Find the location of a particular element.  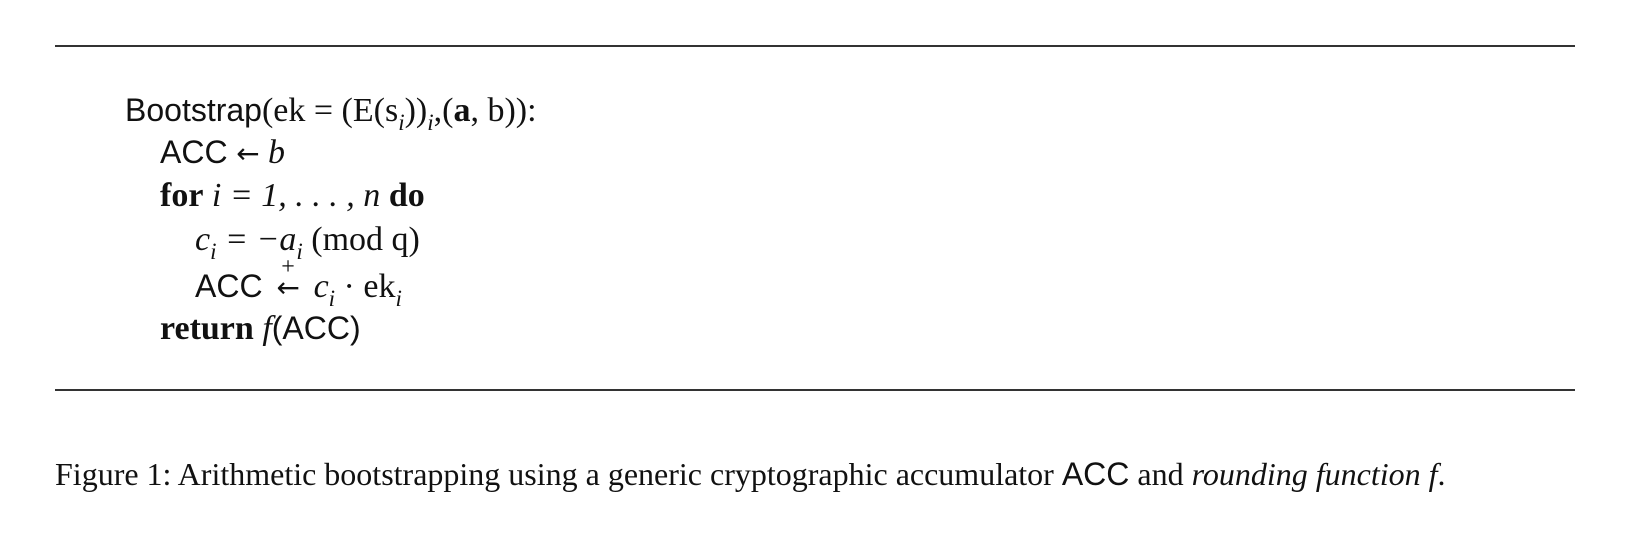

return-keyword: return is located at coordinates (207, 328).